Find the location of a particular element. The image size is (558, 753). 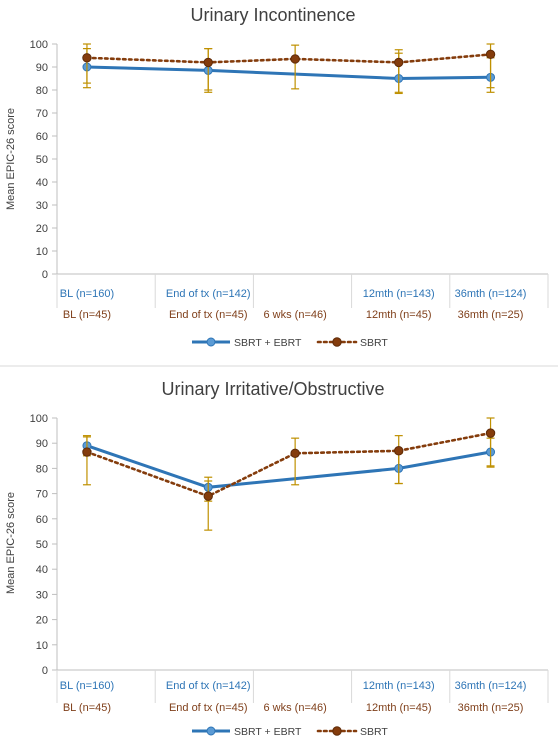

chart-title: Urinary Incontinence is located at coordinates (272, 15).